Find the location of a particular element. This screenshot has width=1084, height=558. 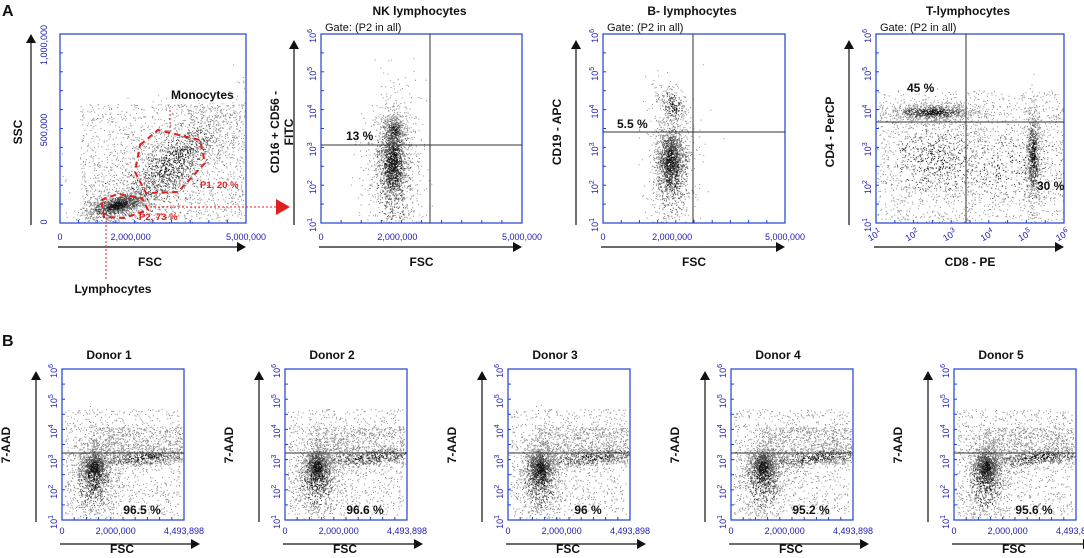

y-tick-label-d5-2: 102 is located at coordinates (945, 492).